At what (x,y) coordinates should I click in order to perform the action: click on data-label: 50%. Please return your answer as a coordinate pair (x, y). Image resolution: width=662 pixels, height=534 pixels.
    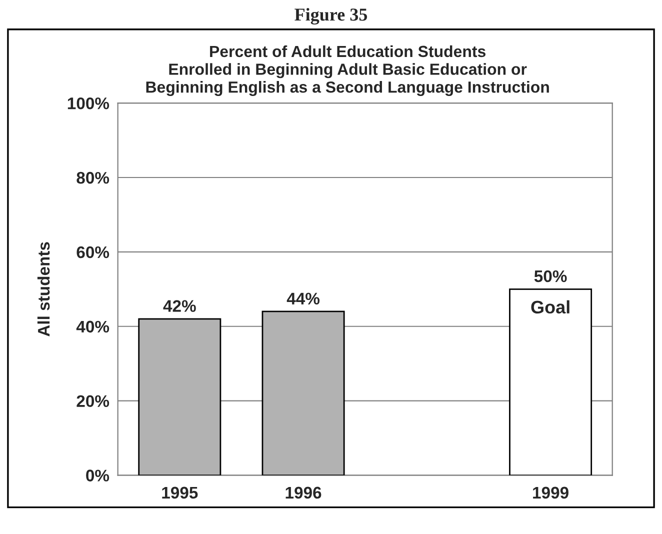
    Looking at the image, I should click on (550, 276).